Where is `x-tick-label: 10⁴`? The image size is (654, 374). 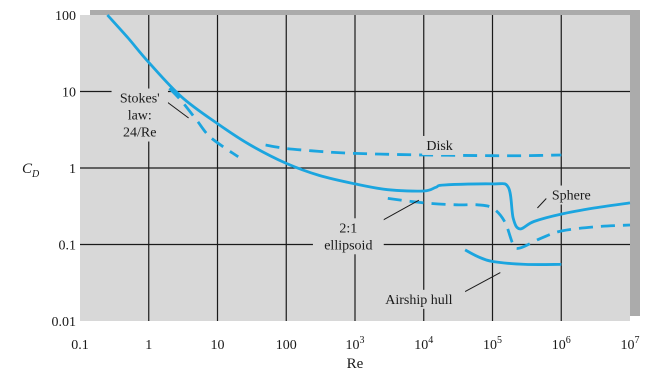 x-tick-label: 10⁴ is located at coordinates (423, 344).